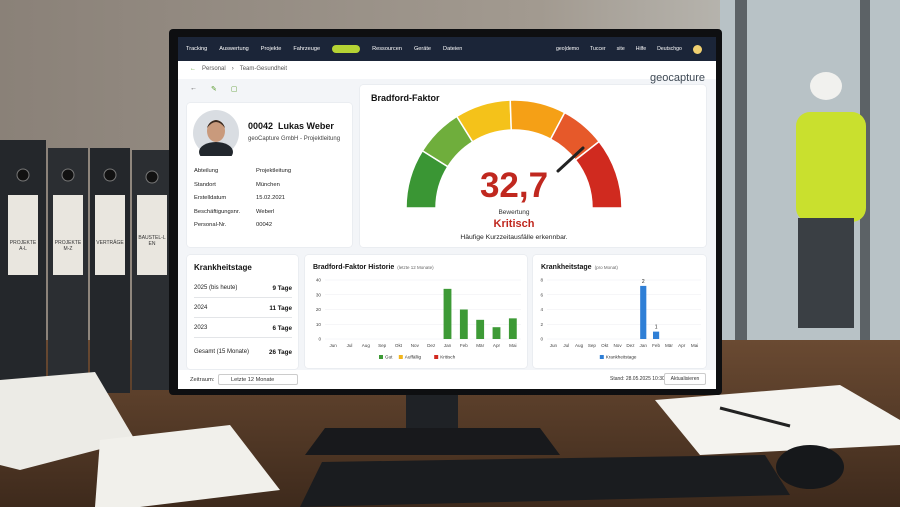 This screenshot has width=900, height=507. Describe the element at coordinates (810, 467) in the screenshot. I see `mouse` at that location.